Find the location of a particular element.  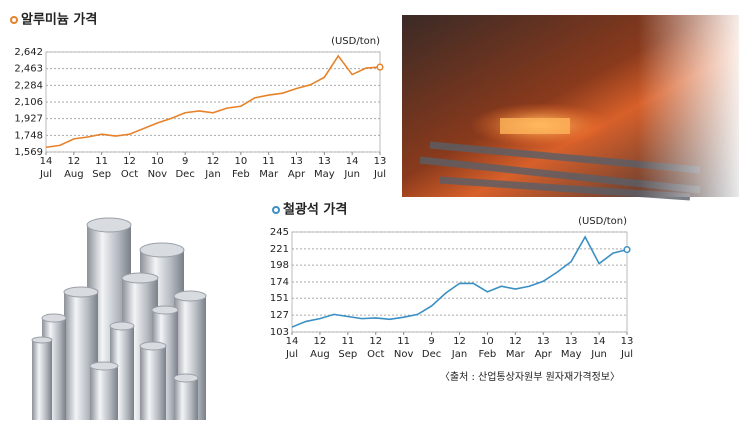

y-tick-label: 127 is located at coordinates (279, 315).